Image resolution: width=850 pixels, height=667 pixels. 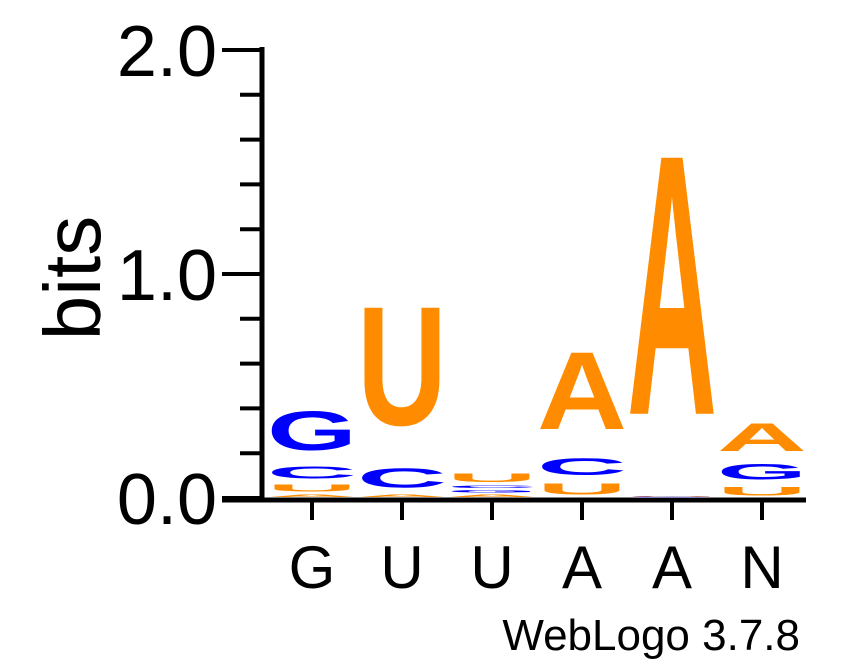 I want to click on y-tick-label: 1.0, so click(x=167, y=276).